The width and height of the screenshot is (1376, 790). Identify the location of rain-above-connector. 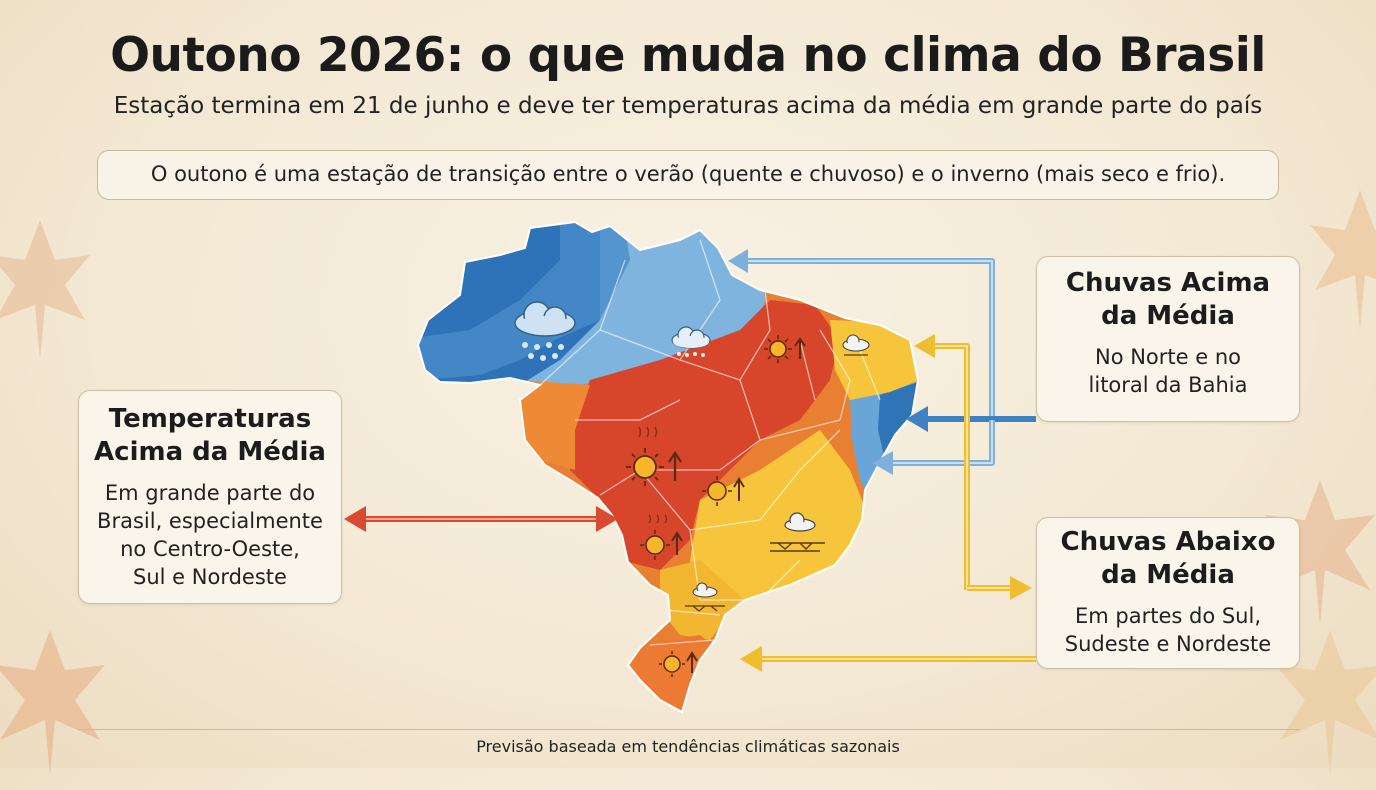
(882, 362).